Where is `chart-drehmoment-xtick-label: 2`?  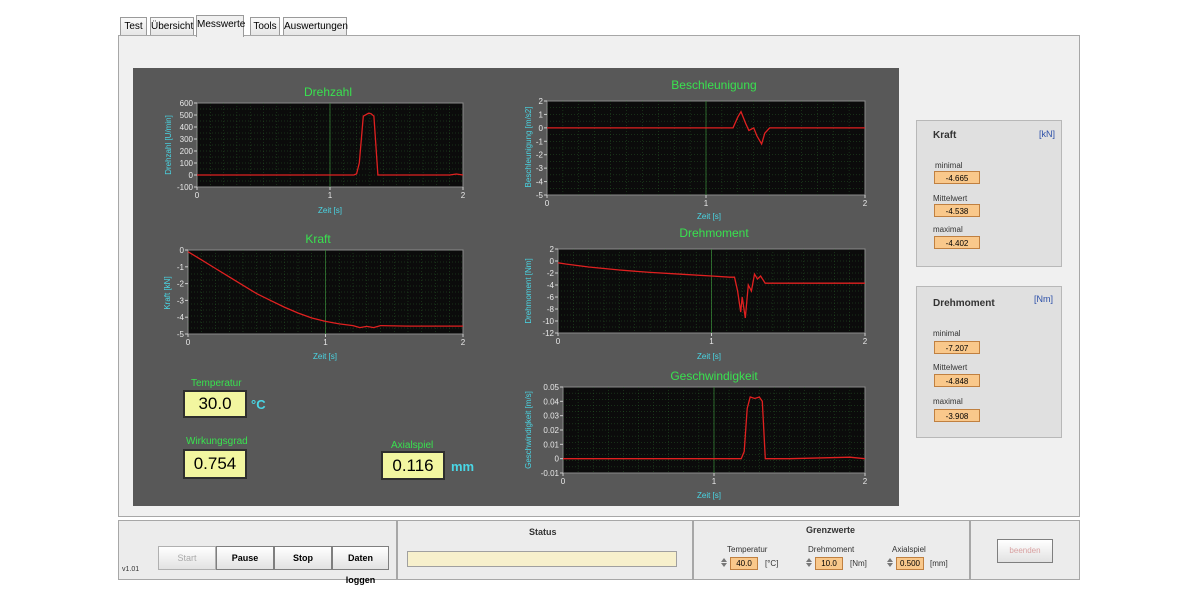 chart-drehmoment-xtick-label: 2 is located at coordinates (865, 341).